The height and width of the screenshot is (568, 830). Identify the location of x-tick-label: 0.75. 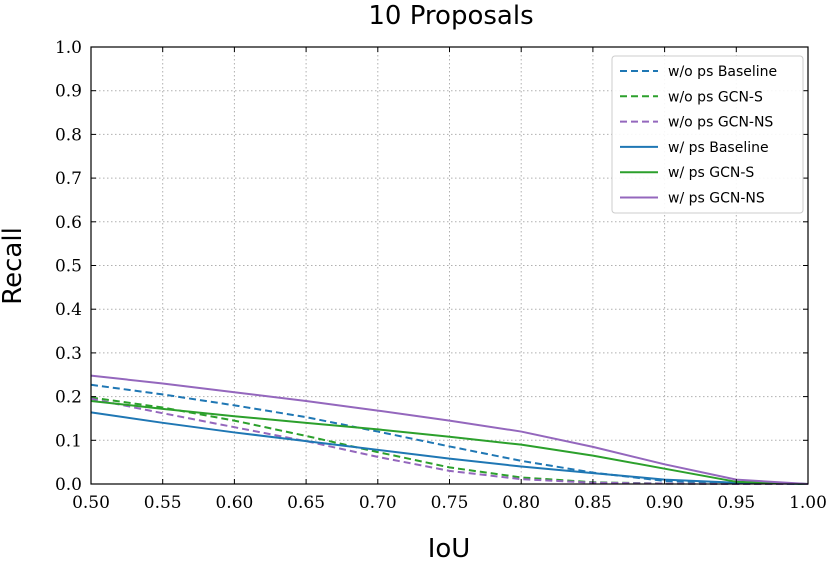
(450, 503).